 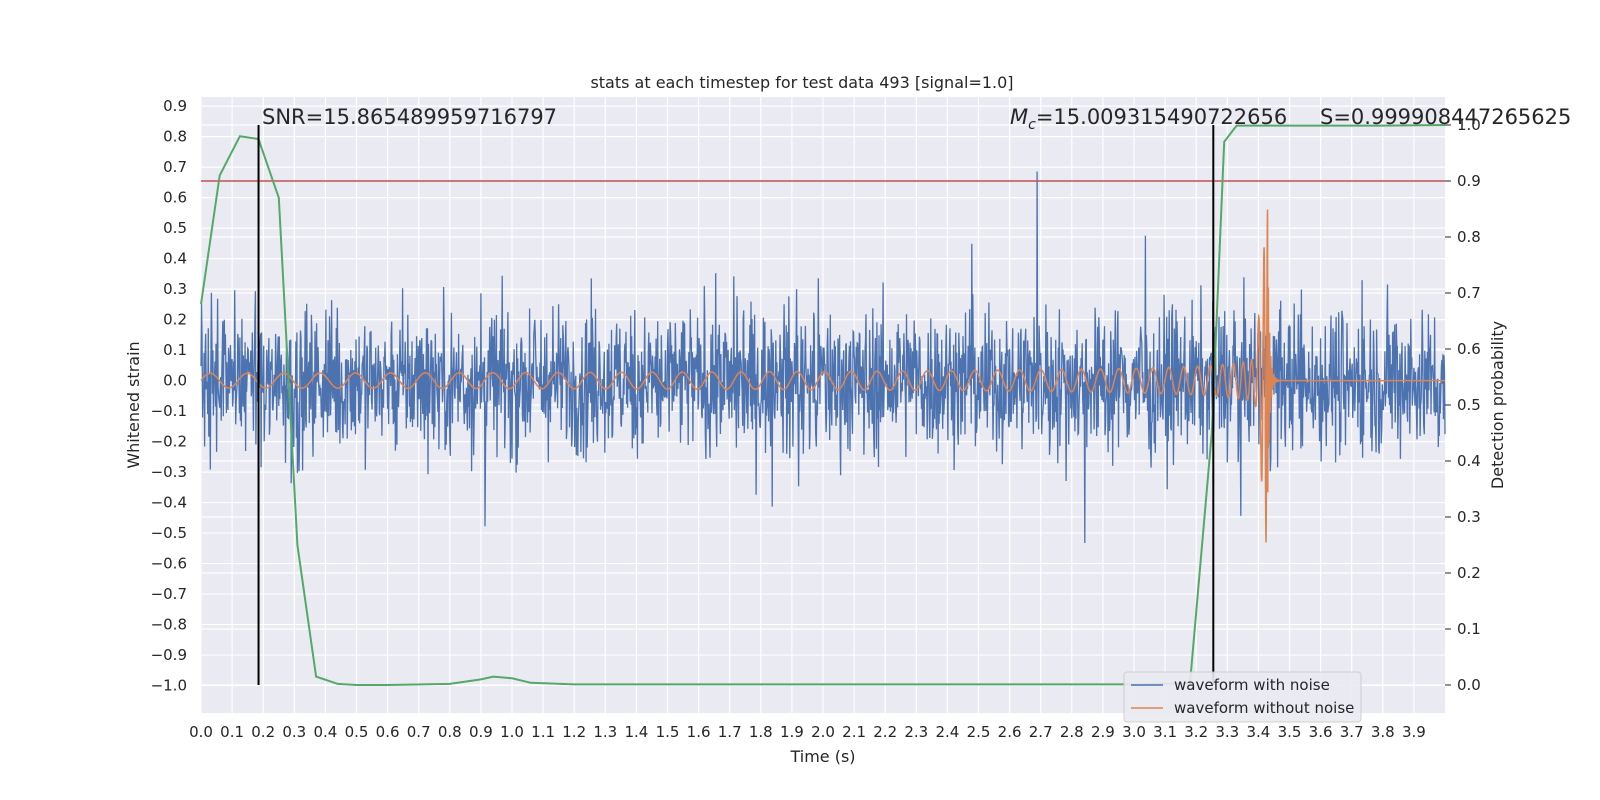 What do you see at coordinates (1134, 732) in the screenshot?
I see `x-tick-label: 3.0` at bounding box center [1134, 732].